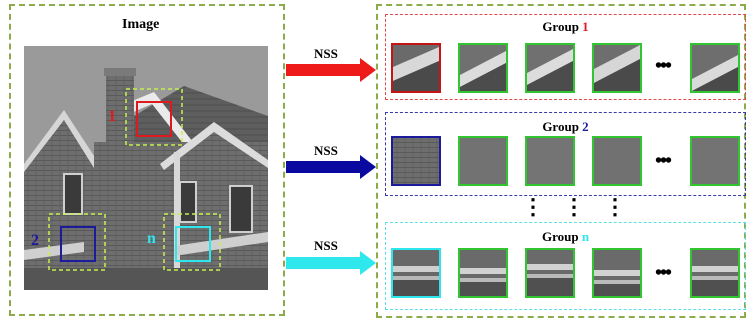 Image resolution: width=746 pixels, height=322 pixels. What do you see at coordinates (326, 150) in the screenshot?
I see `nss-label-2: NSS` at bounding box center [326, 150].